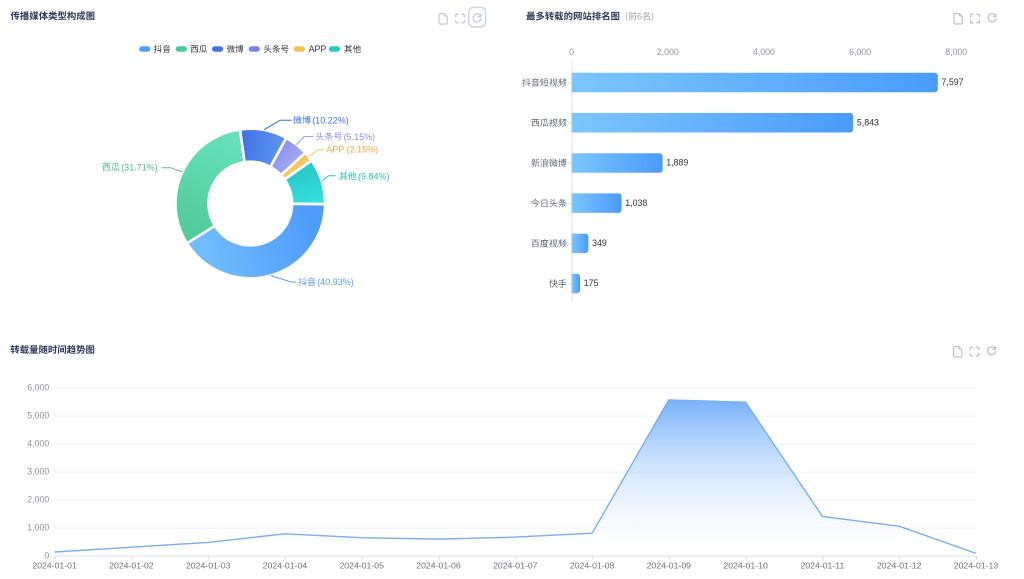  I want to click on svg-text: 1,000, so click(38, 528).